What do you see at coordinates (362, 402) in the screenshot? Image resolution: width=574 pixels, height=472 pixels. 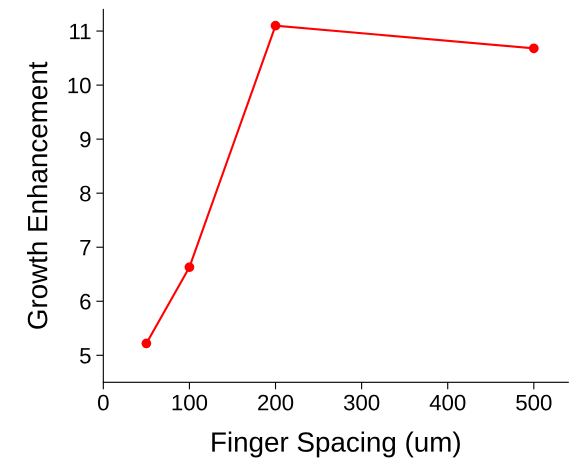 I see `x-tick-label: 300` at bounding box center [362, 402].